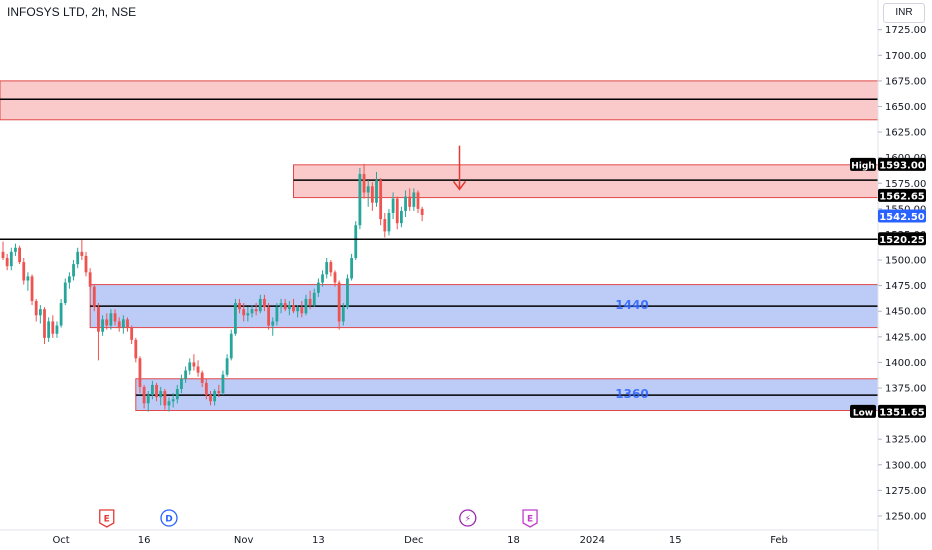  I want to click on x-tick-label: Oct, so click(60, 540).